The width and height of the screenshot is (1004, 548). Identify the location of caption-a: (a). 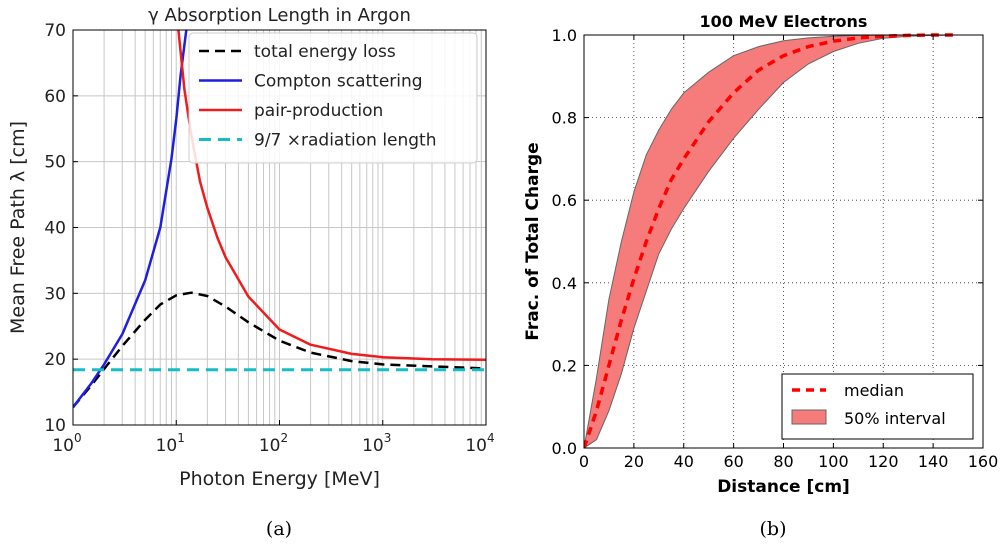
(279, 529).